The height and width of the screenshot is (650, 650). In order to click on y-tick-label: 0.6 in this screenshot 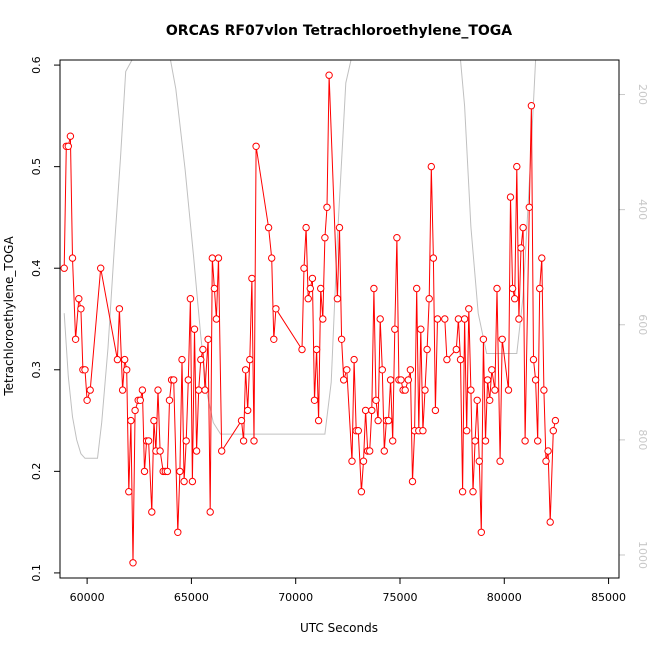, I will do `click(36, 65)`.